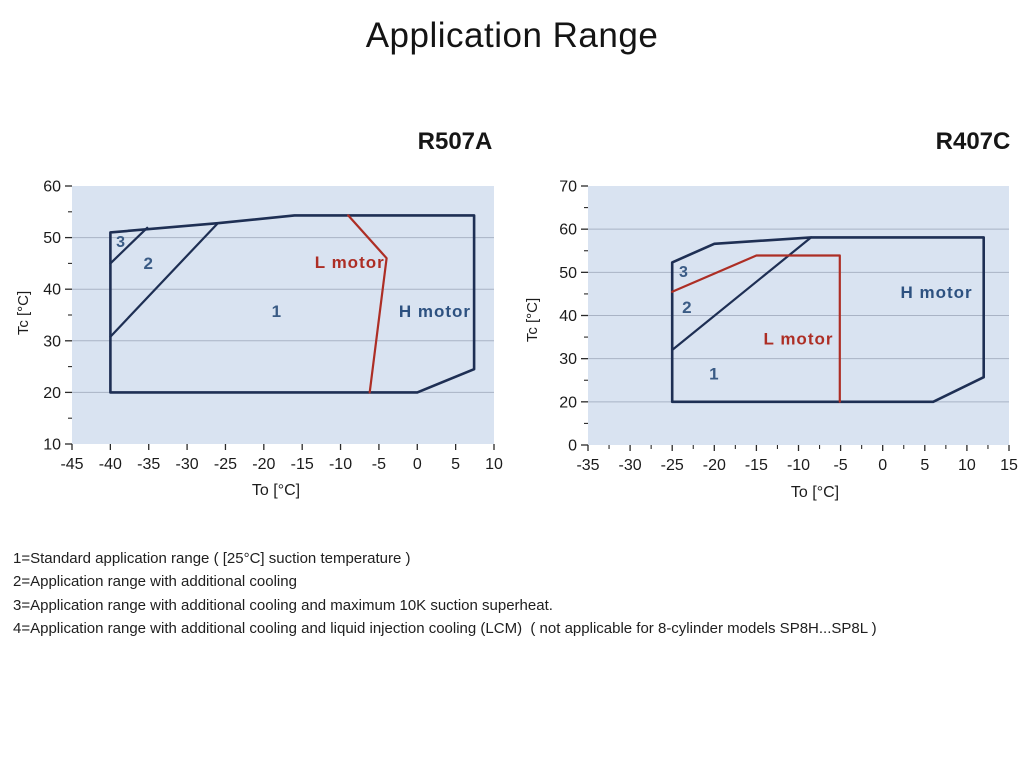 This screenshot has width=1024, height=768. What do you see at coordinates (973, 141) in the screenshot?
I see `chart-title-r407c: R407C` at bounding box center [973, 141].